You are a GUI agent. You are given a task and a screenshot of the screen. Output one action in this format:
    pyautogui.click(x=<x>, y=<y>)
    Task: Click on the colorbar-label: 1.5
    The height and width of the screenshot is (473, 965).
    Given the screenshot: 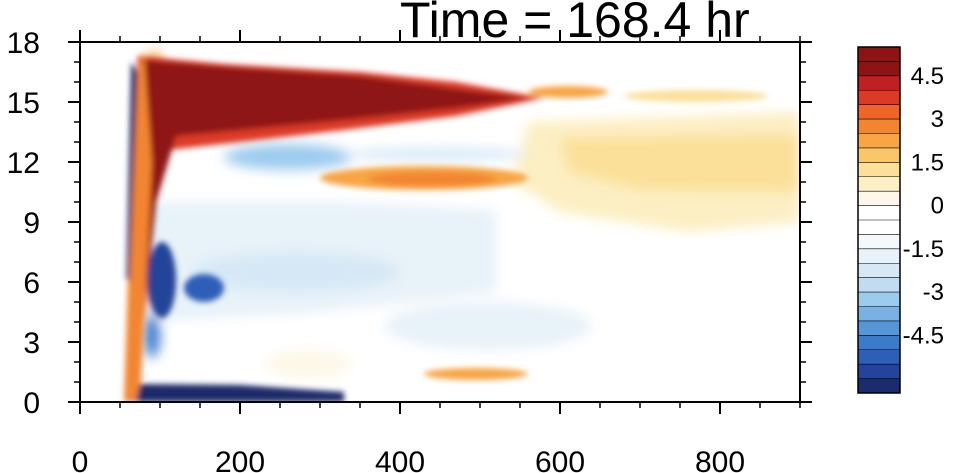 What is the action you would take?
    pyautogui.click(x=927, y=162)
    